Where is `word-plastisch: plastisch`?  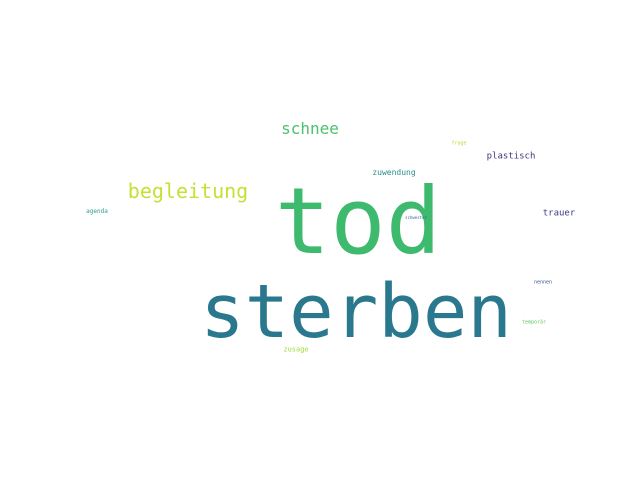
word-plastisch: plastisch is located at coordinates (511, 156).